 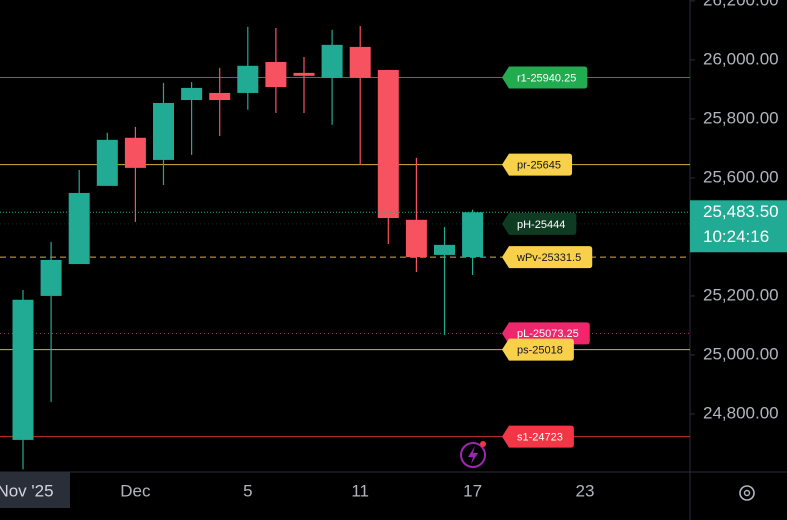 I want to click on alert-bolt, so click(x=473, y=455).